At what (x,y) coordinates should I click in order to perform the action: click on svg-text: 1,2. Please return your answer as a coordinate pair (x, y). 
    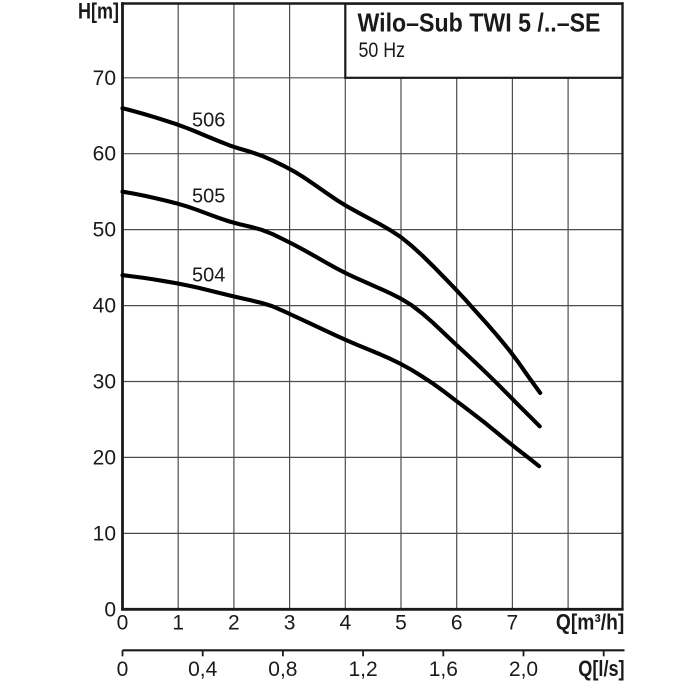
    Looking at the image, I should click on (362, 669).